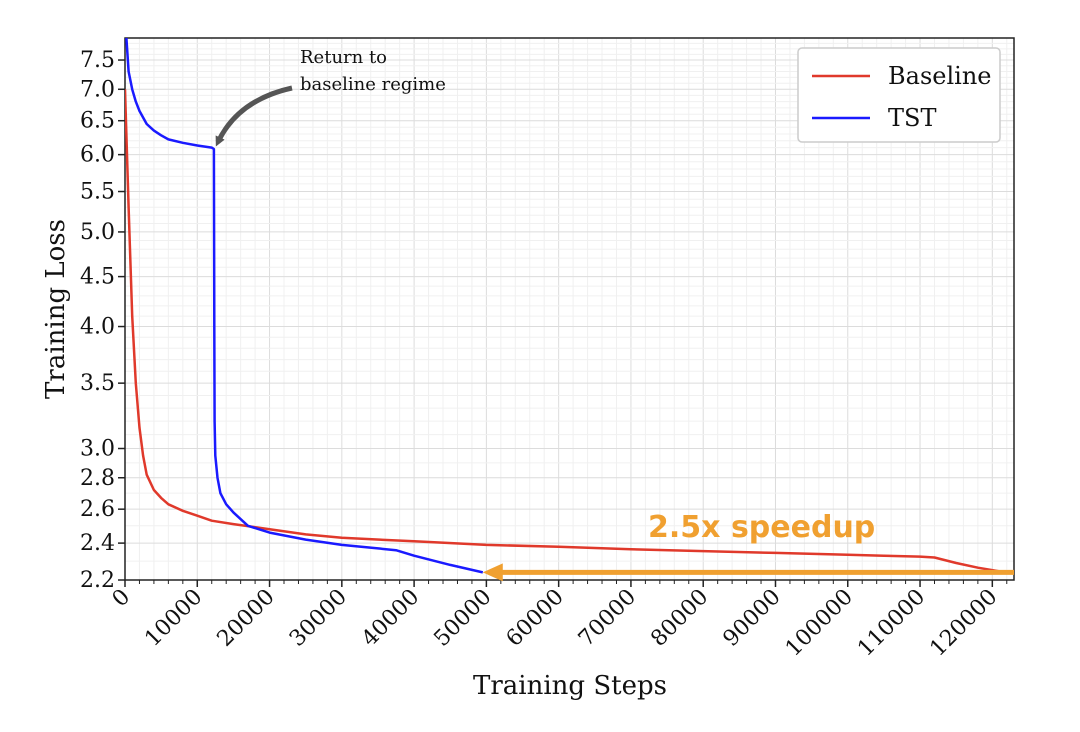  What do you see at coordinates (343, 57) in the screenshot?
I see `annotation-line-1: Return to` at bounding box center [343, 57].